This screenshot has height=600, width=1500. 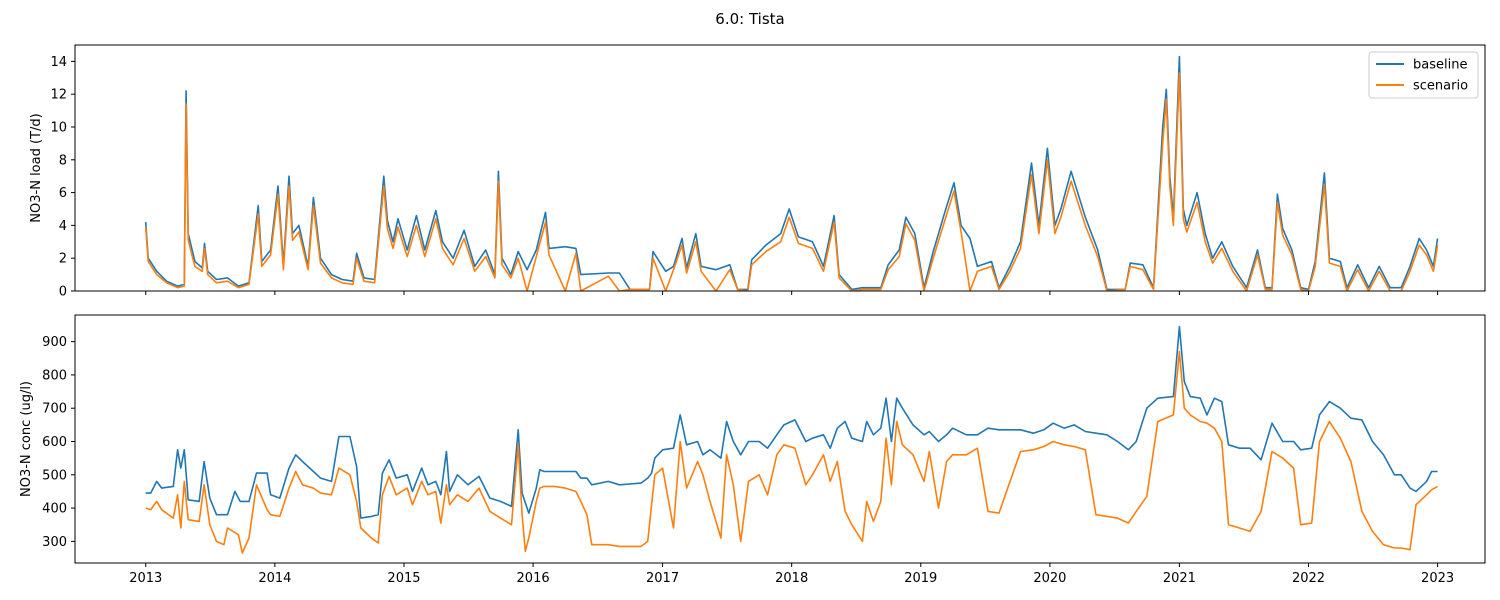 I want to click on legend-label-baseline: baseline, so click(x=1440, y=65).